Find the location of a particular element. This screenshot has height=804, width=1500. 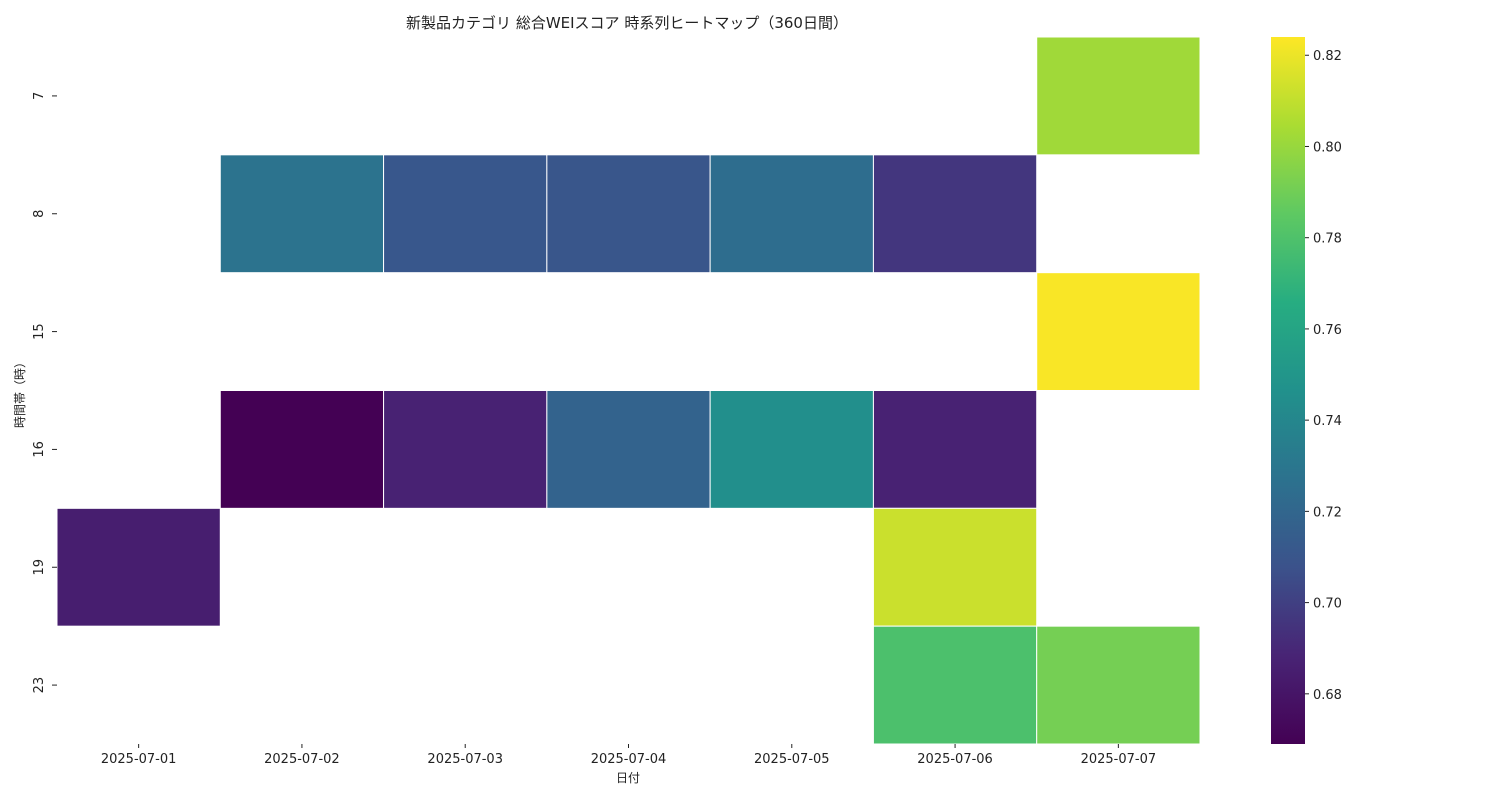

y-tick-label: 8 is located at coordinates (39, 214).